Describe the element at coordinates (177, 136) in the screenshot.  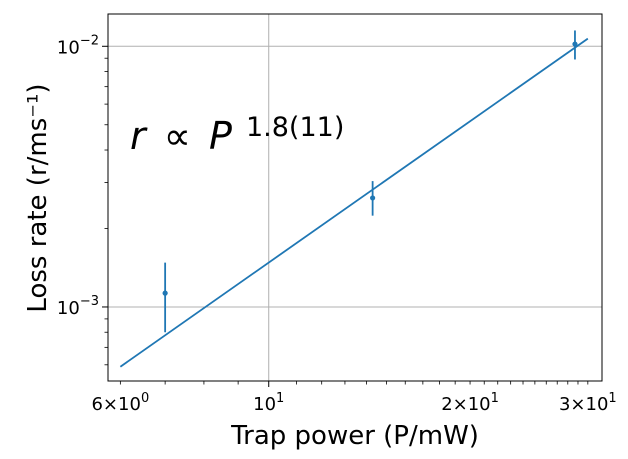
I see `annotation-relation: ∝` at that location.